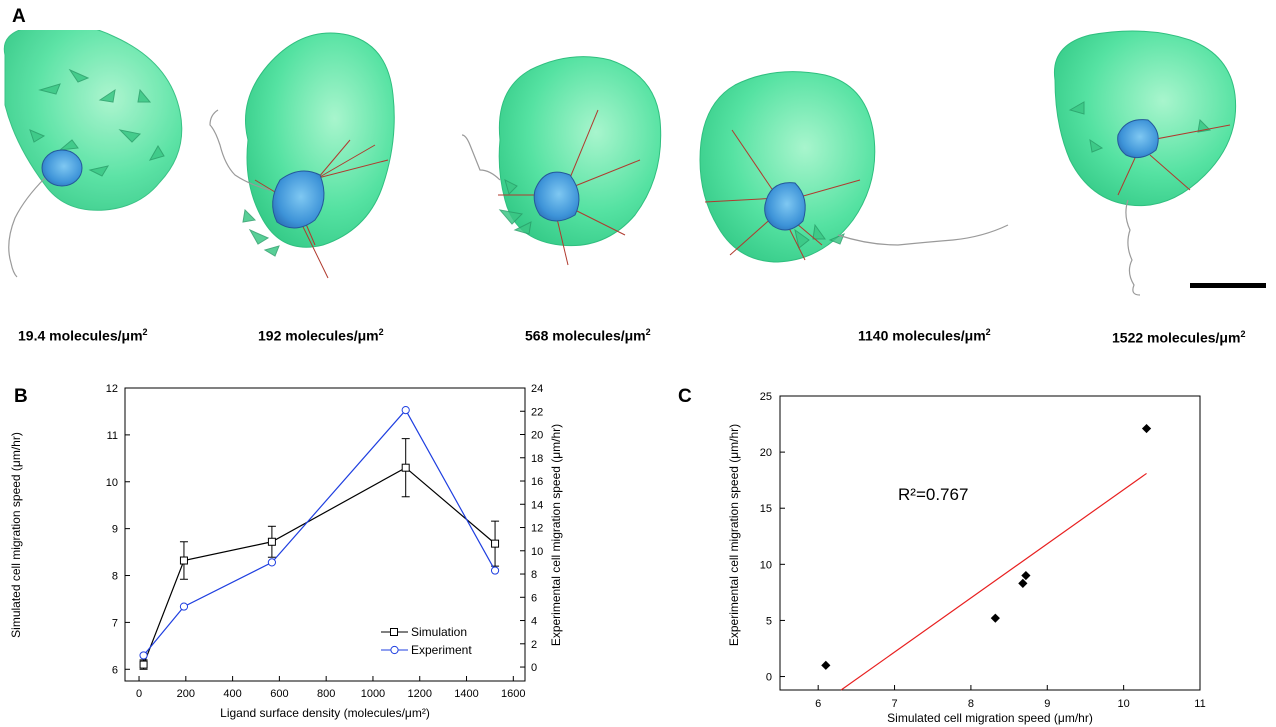  Describe the element at coordinates (112, 483) in the screenshot. I see `chart-b-ytick-4: 10` at that location.